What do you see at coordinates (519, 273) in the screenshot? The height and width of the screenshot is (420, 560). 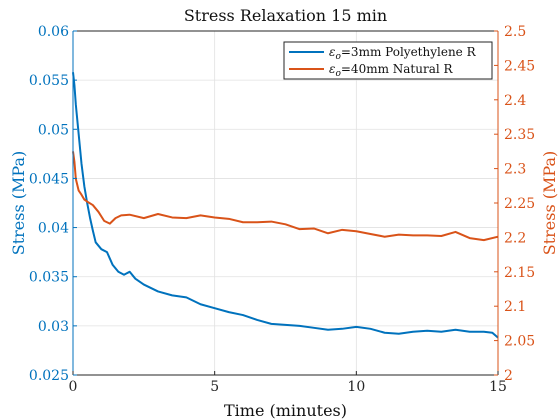 I see `y-tick-label-right: 2.15` at bounding box center [519, 273].